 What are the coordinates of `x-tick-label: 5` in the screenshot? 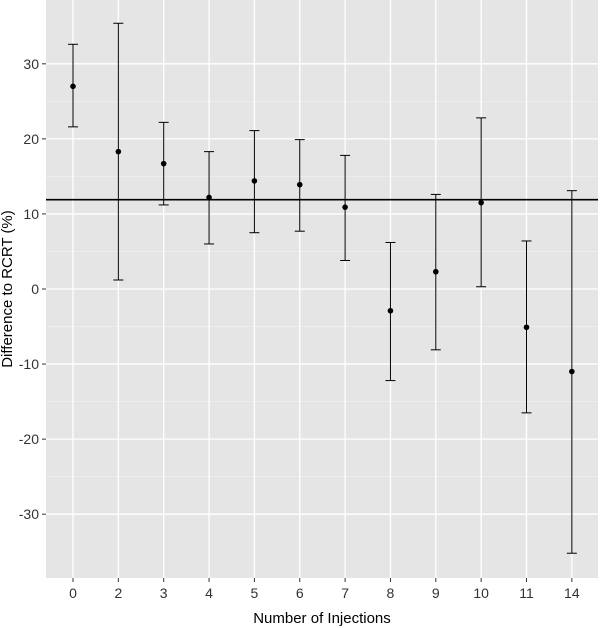 It's located at (255, 593).